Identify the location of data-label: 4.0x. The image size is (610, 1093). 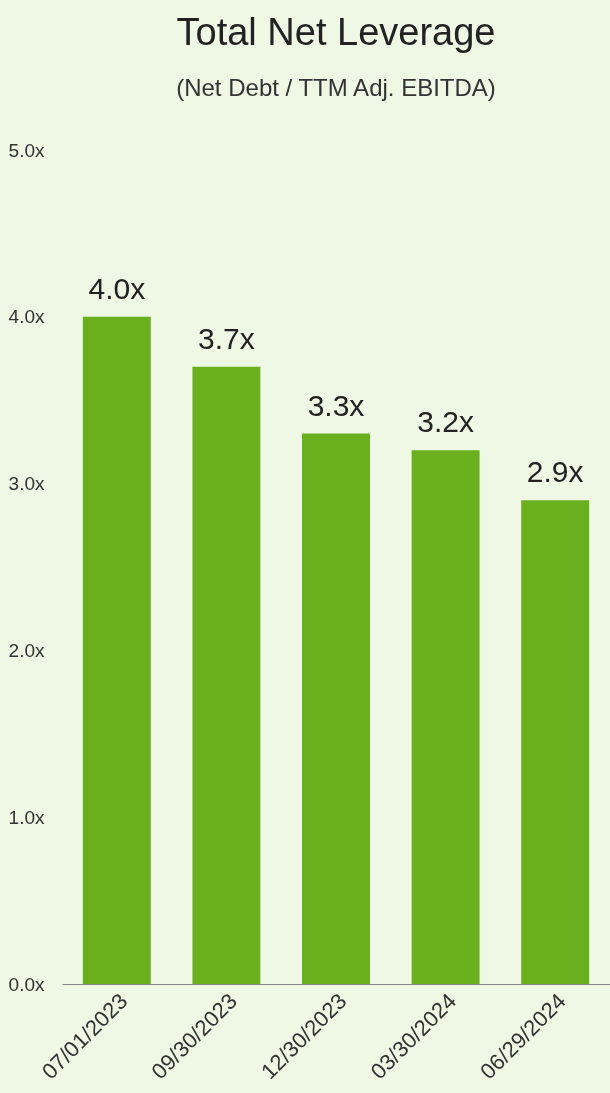
(117, 288).